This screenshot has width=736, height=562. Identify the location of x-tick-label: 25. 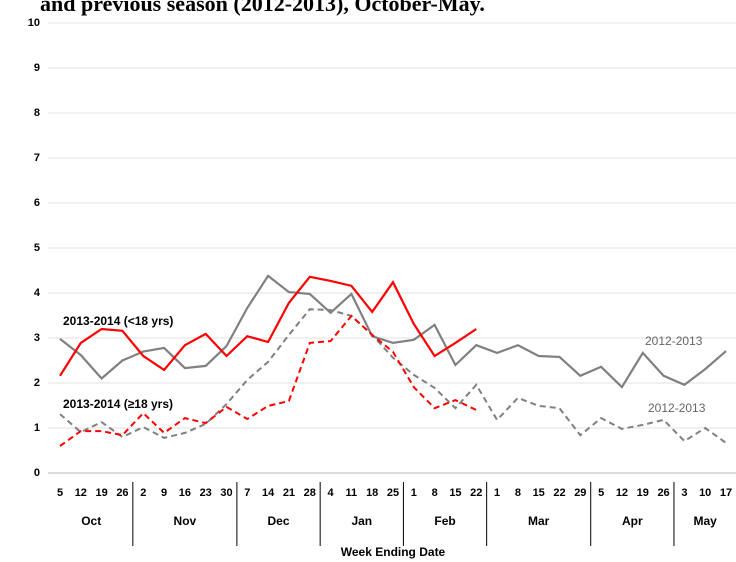
(393, 493).